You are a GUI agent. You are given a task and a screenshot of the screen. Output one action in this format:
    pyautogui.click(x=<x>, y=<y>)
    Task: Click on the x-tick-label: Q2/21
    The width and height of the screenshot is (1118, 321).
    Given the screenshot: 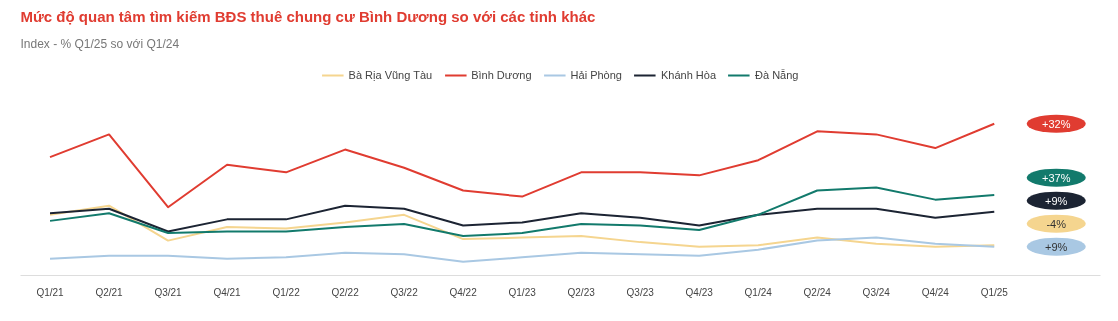 What is the action you would take?
    pyautogui.click(x=109, y=292)
    